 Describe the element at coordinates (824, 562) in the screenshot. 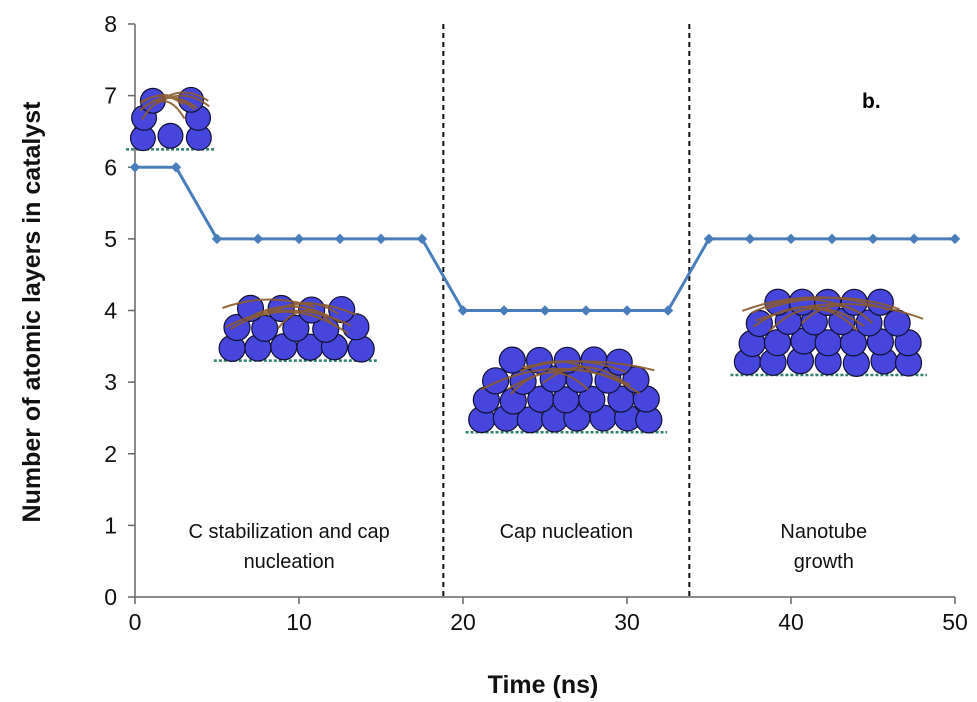

I see `region-label: growth` at that location.